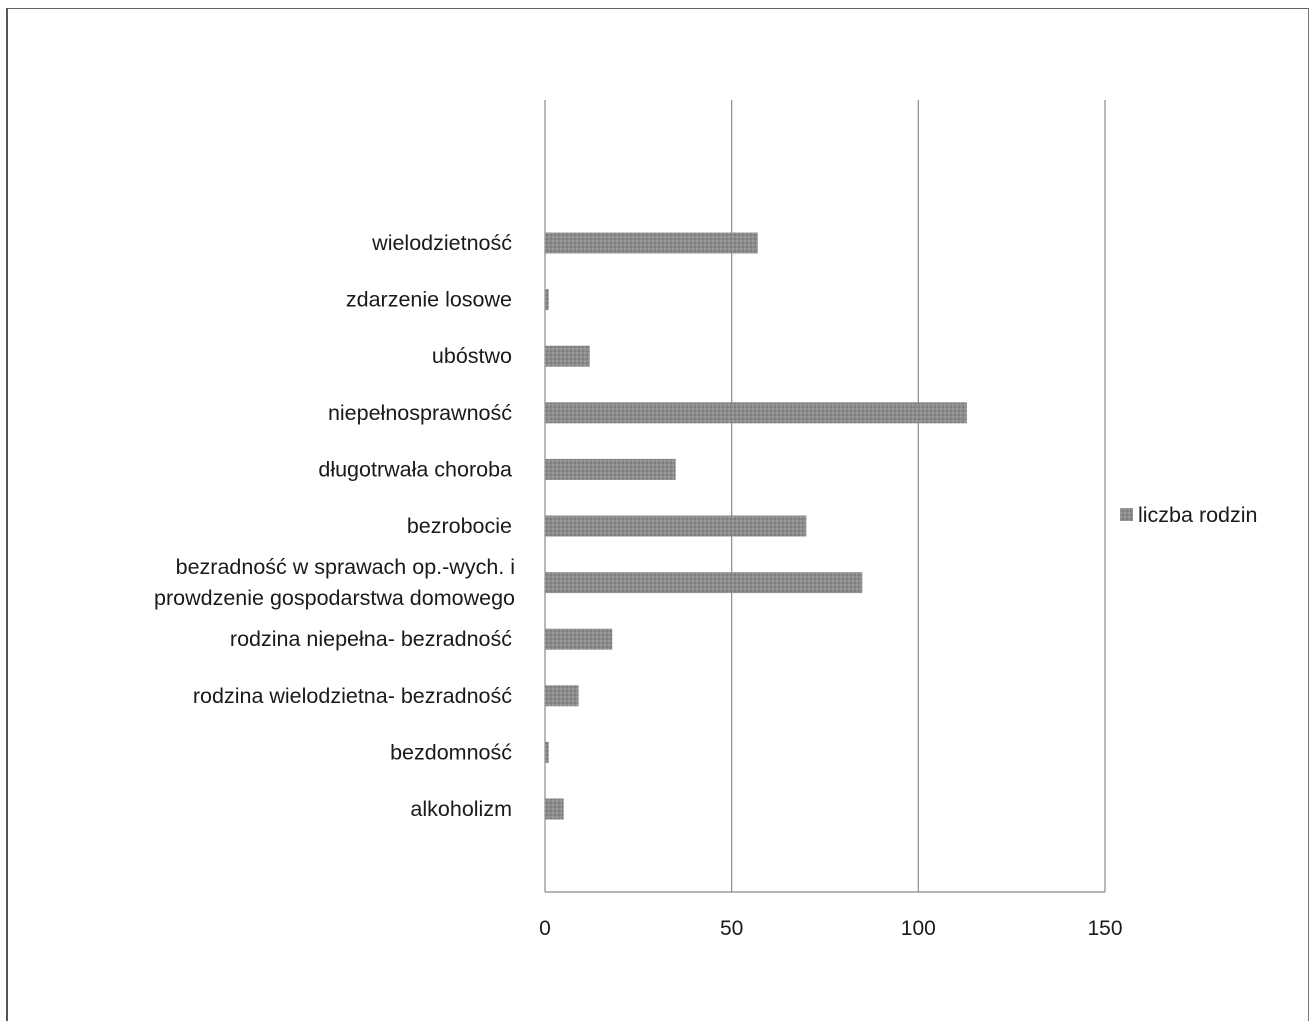 Image resolution: width=1311 pixels, height=1021 pixels. I want to click on category-label: alkoholizm, so click(461, 809).